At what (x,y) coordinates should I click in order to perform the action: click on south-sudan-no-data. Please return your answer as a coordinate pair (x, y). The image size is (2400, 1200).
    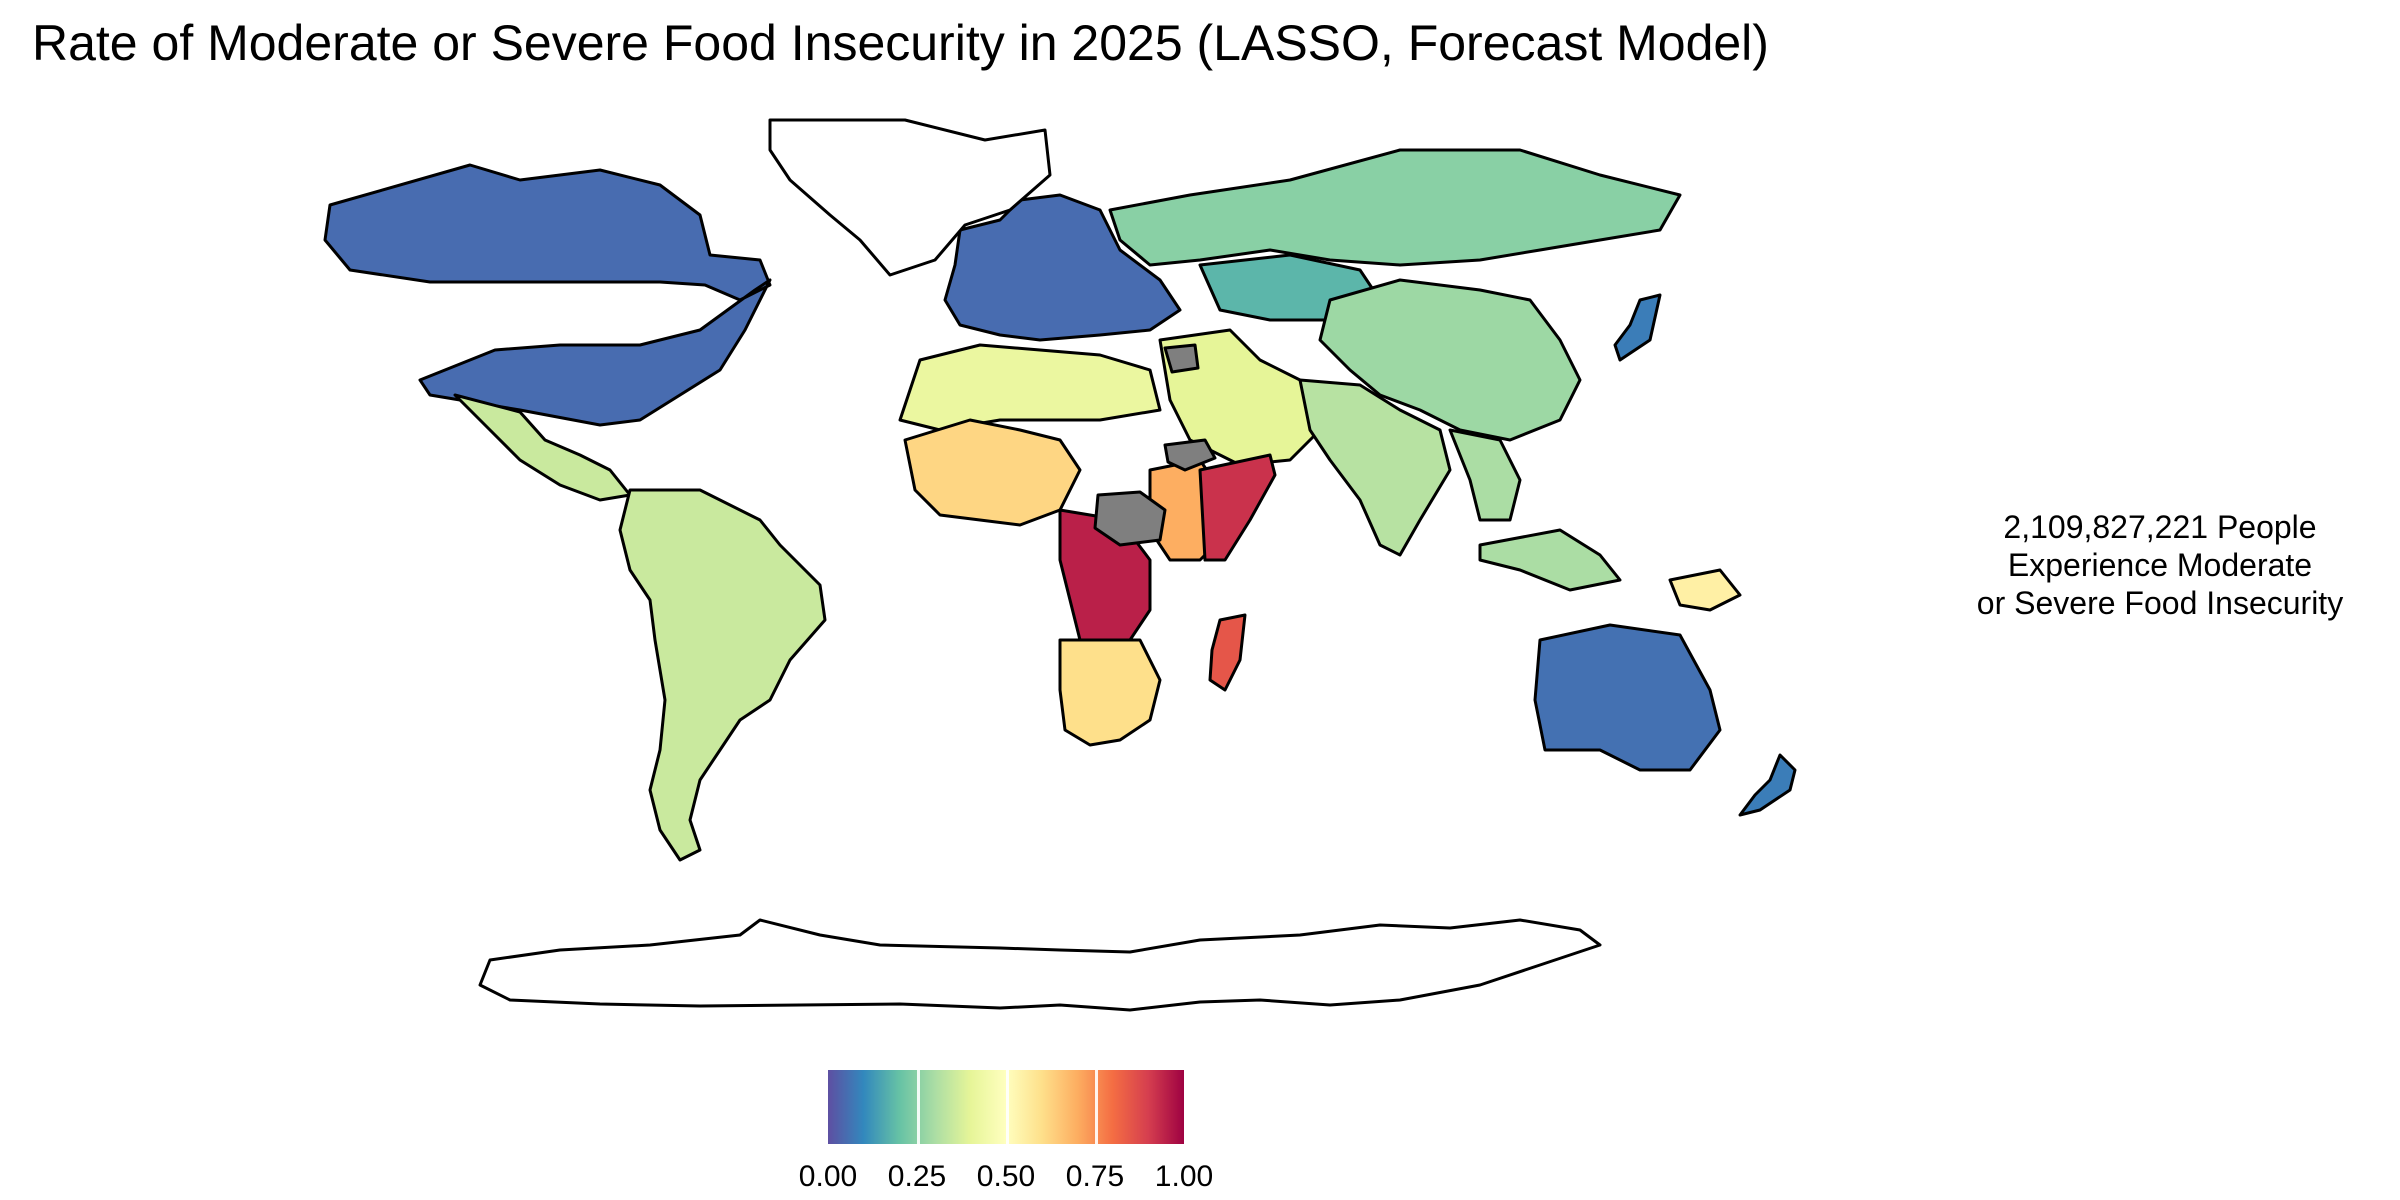
    Looking at the image, I should click on (1130, 518).